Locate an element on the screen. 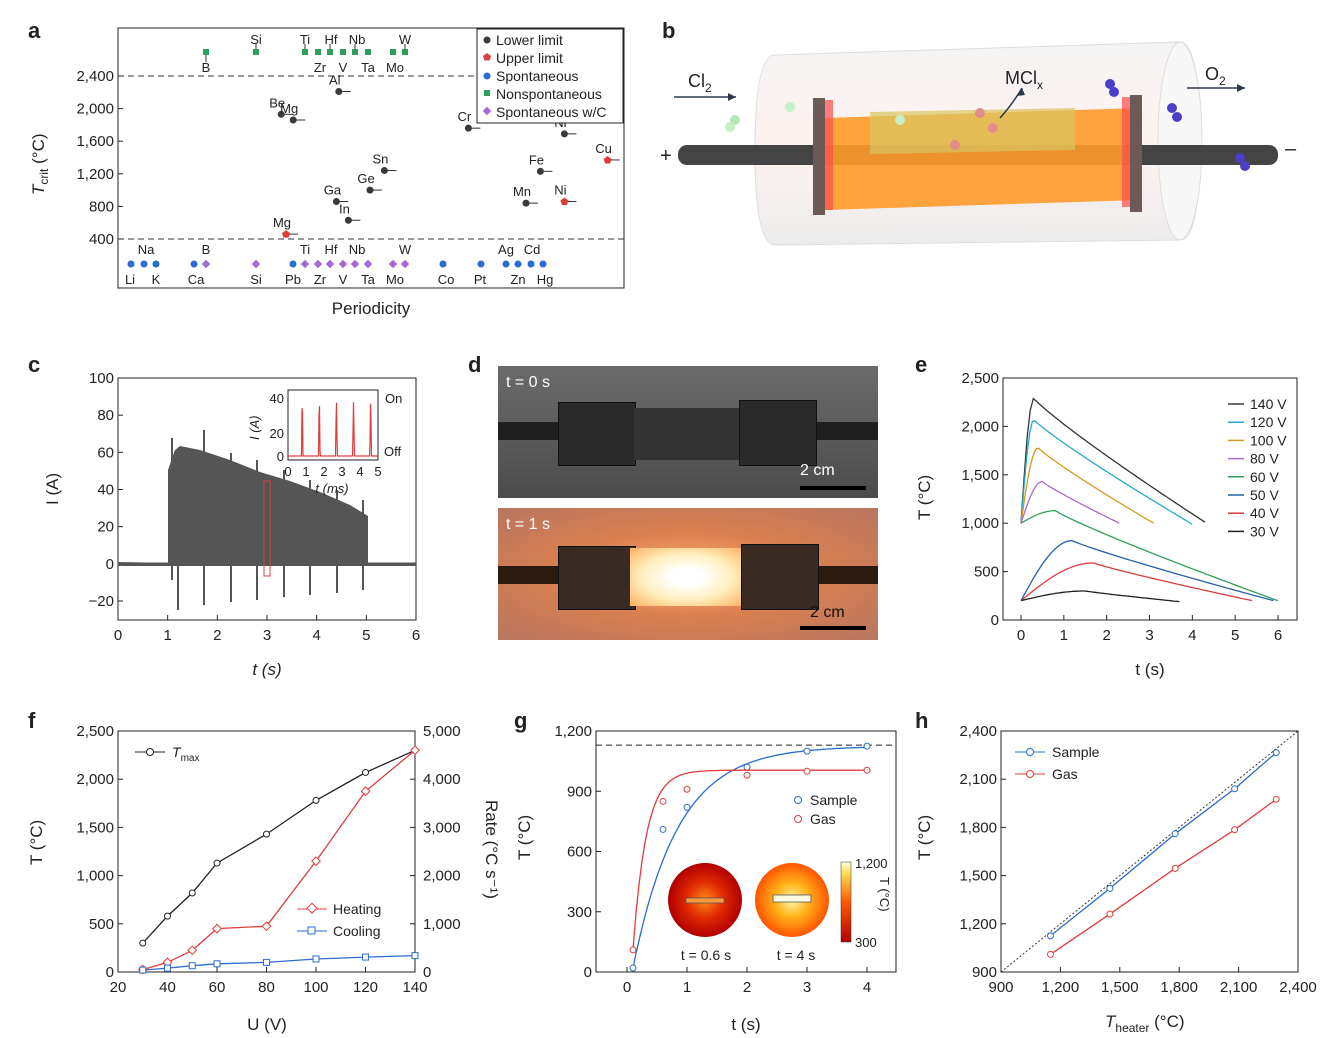 The height and width of the screenshot is (1038, 1328). point-label-fe: Fe is located at coordinates (536, 159).